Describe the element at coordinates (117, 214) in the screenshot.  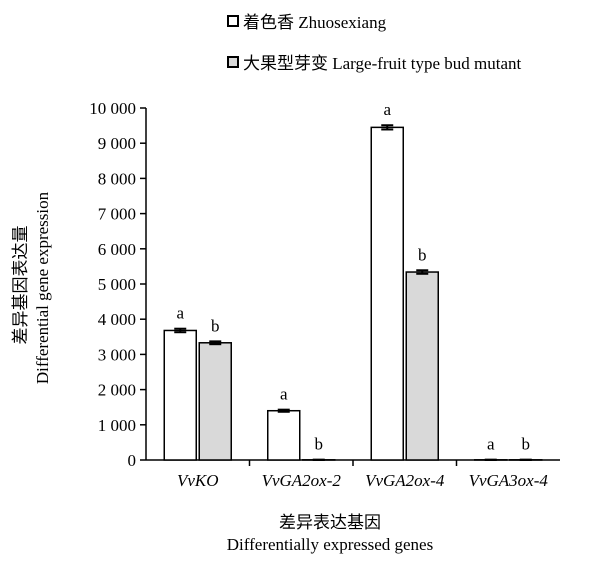
I see `y-tick-label: 7 000` at that location.